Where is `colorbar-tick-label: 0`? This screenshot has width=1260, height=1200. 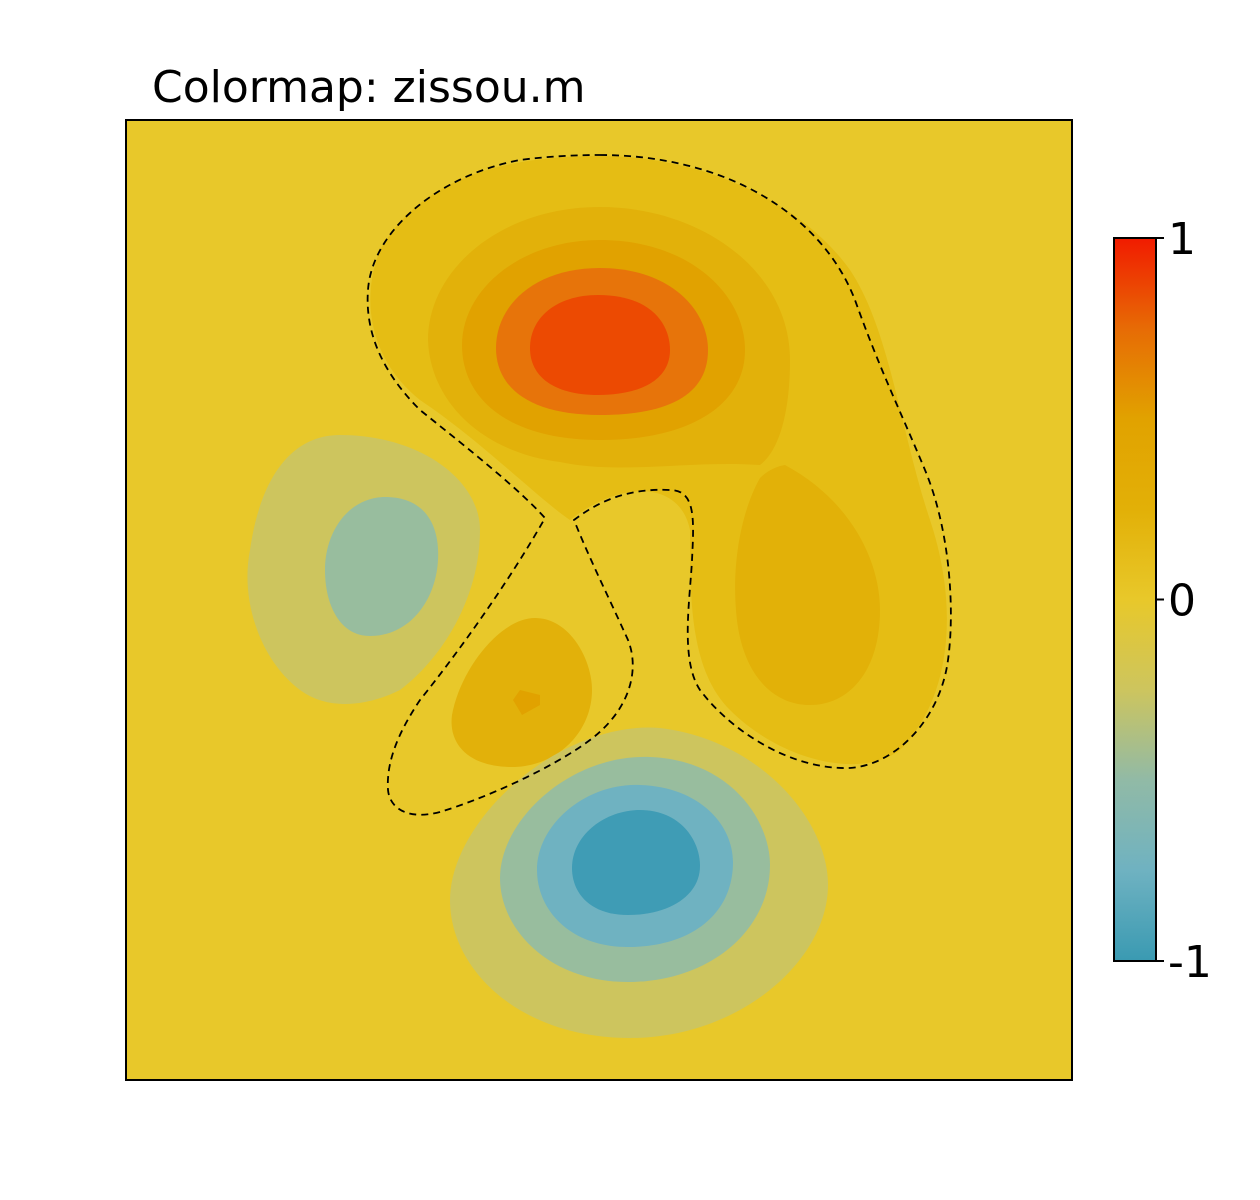 colorbar-tick-label: 0 is located at coordinates (1182, 601).